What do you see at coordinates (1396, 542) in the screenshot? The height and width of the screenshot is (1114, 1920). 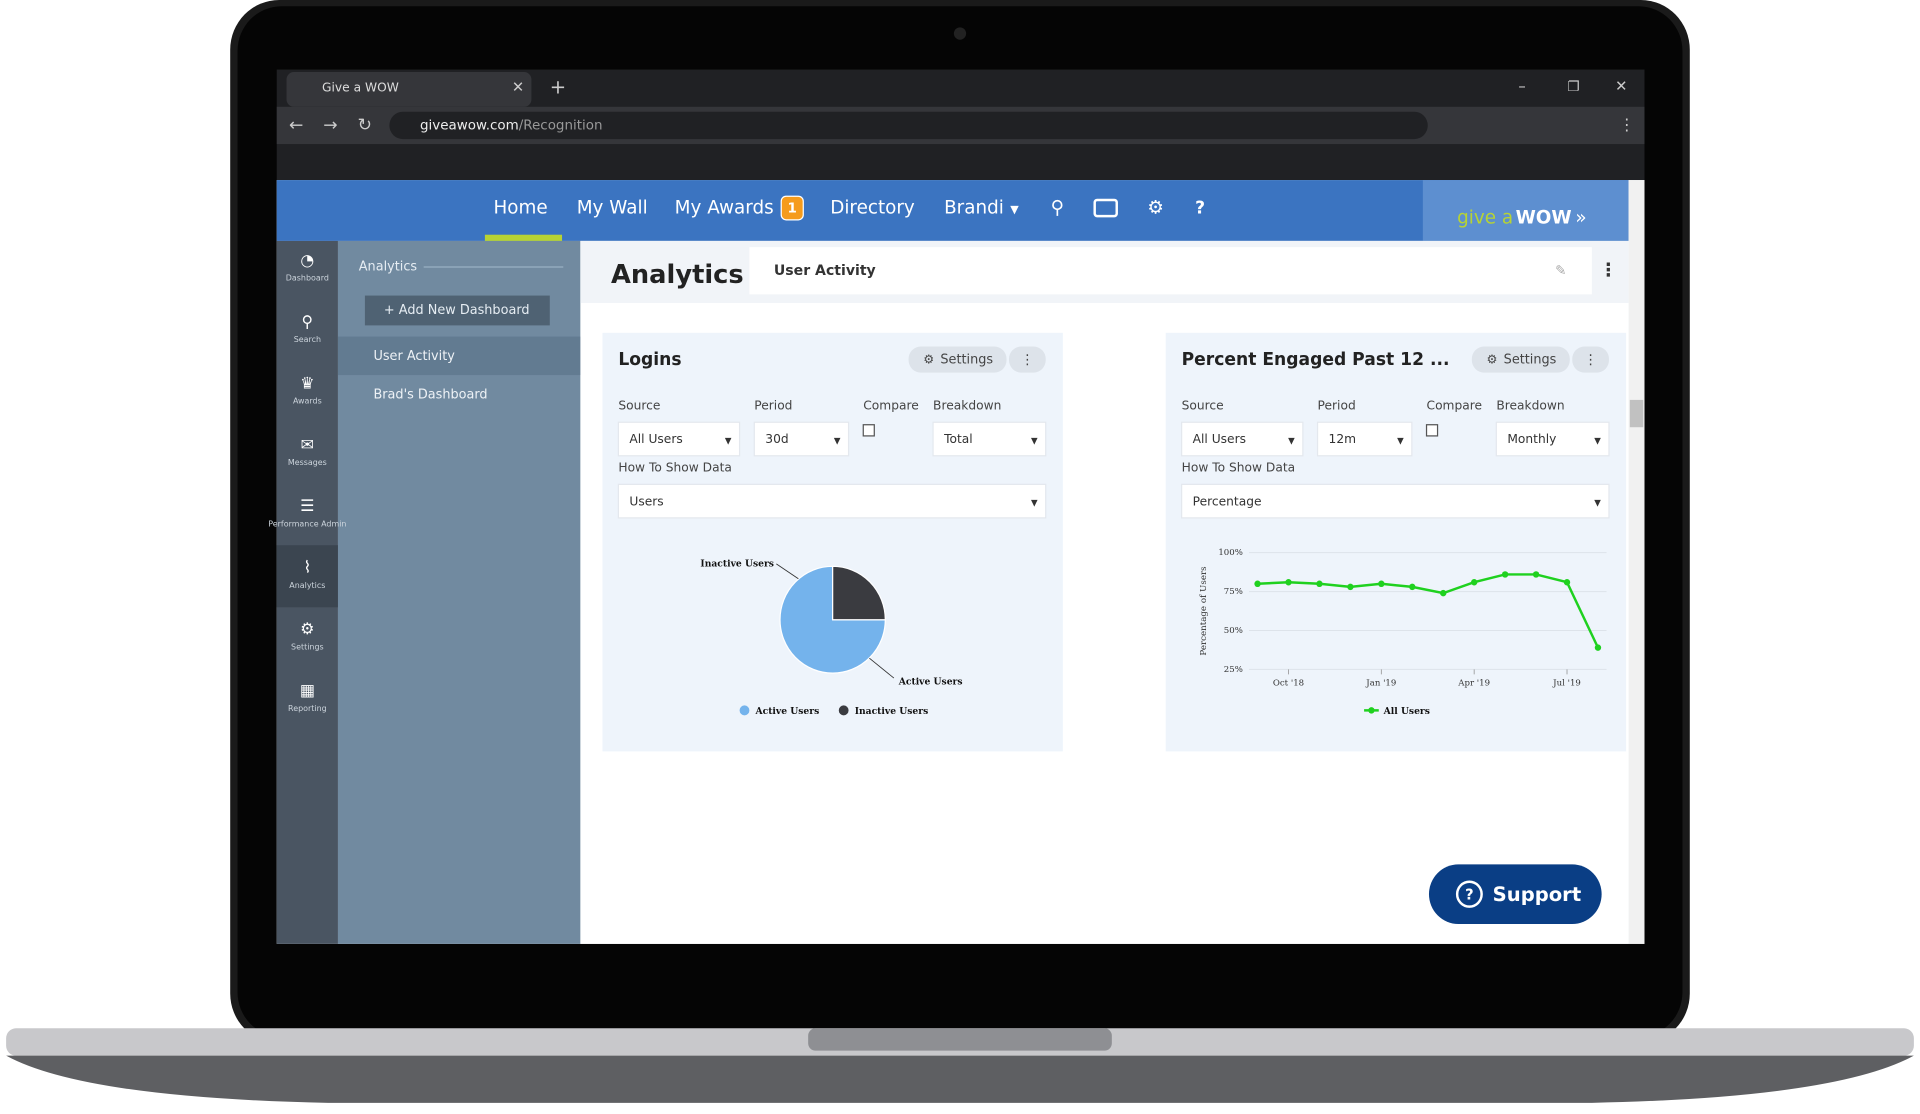 I see `widget` at bounding box center [1396, 542].